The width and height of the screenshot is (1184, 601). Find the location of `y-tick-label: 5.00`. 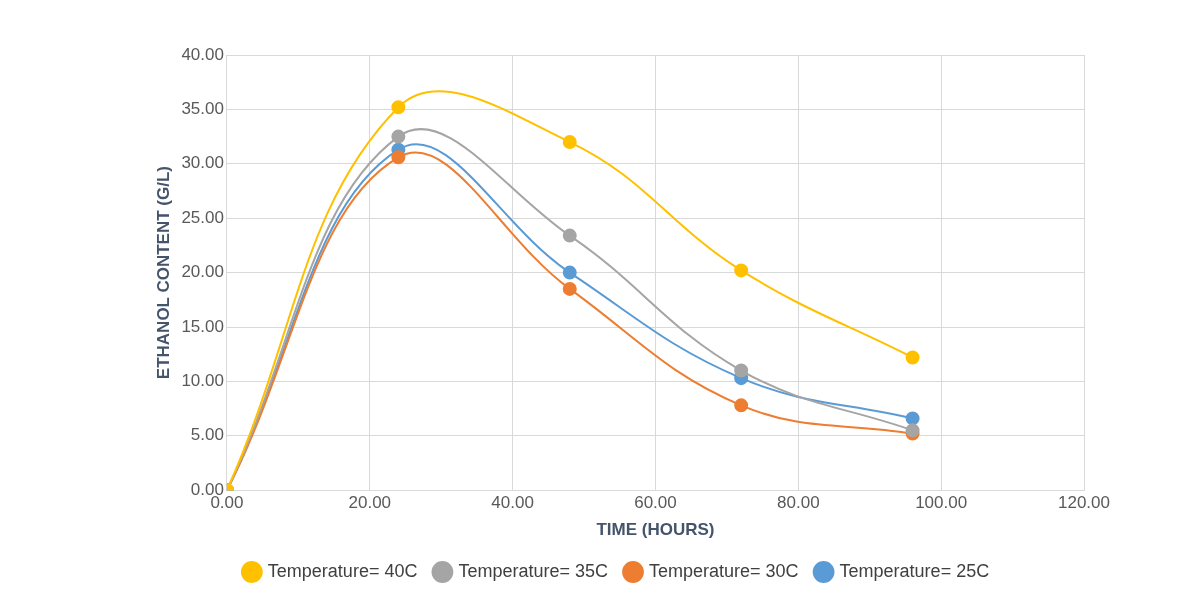

y-tick-label: 5.00 is located at coordinates (207, 435).